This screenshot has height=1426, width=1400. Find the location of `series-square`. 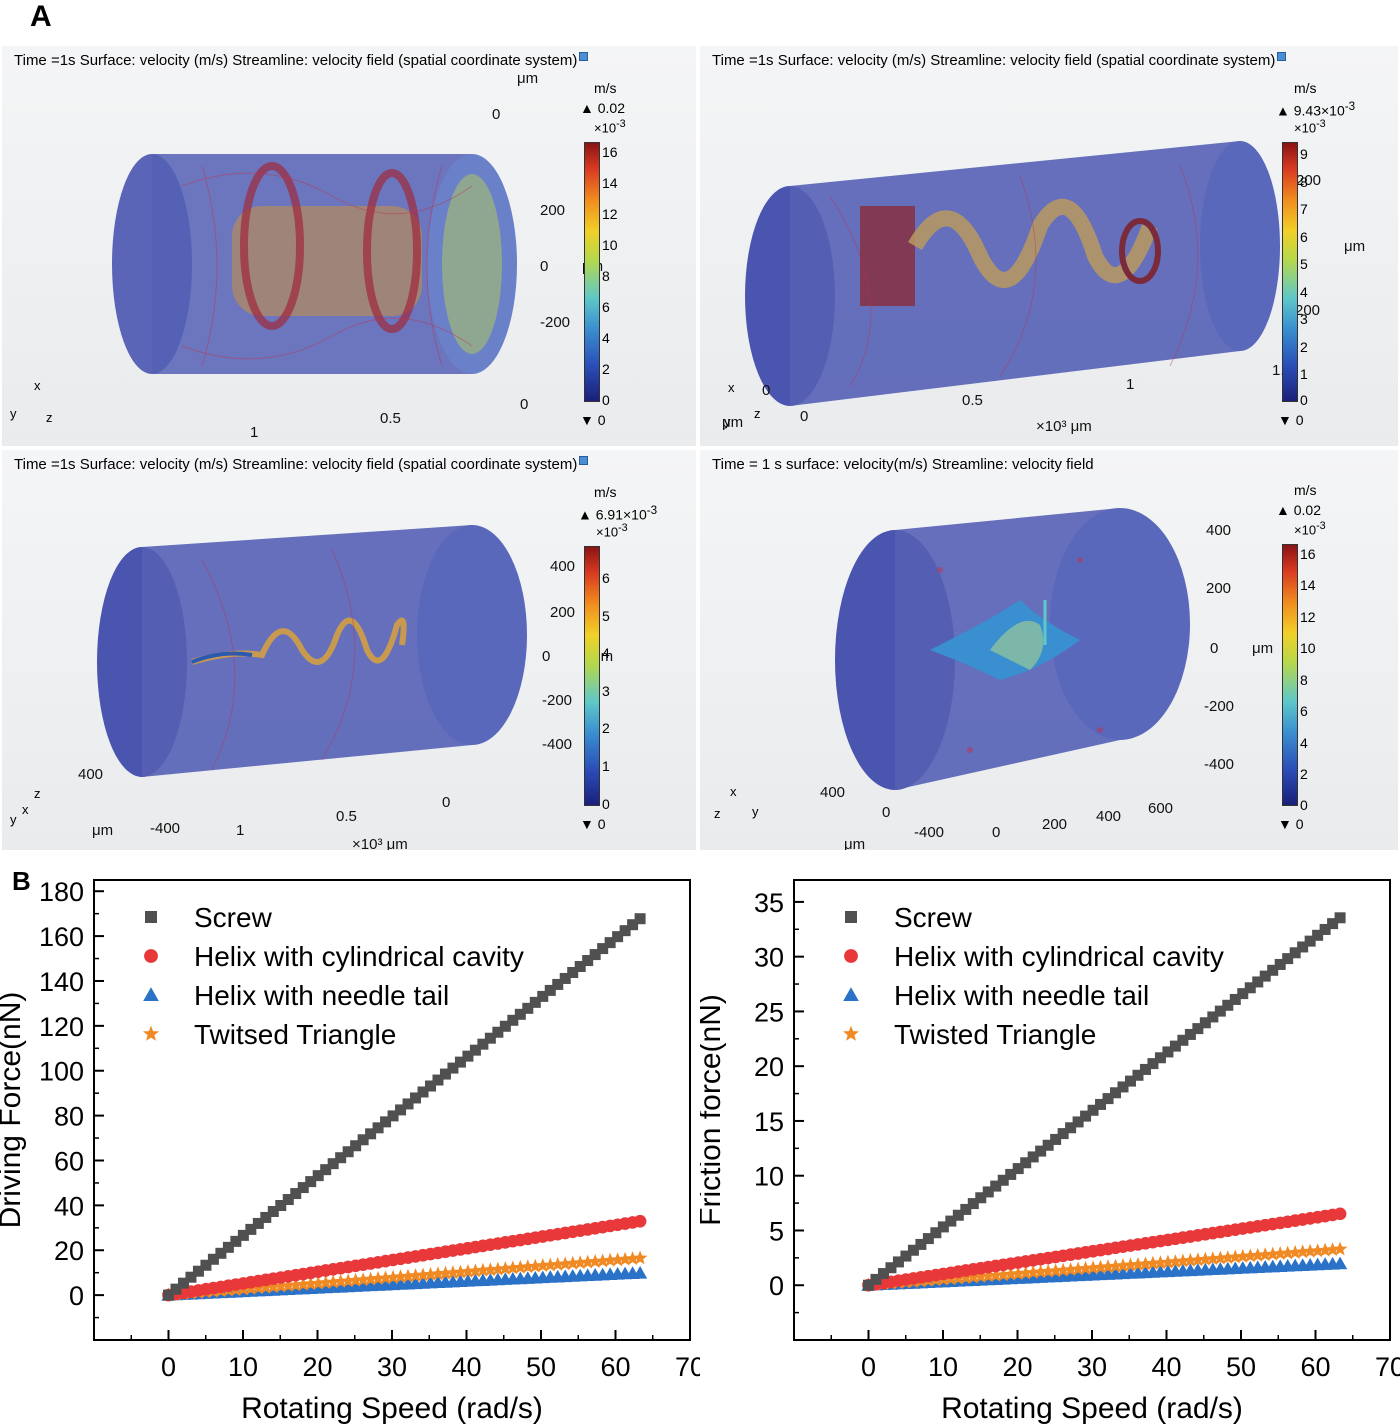

series-square is located at coordinates (404, 1107).